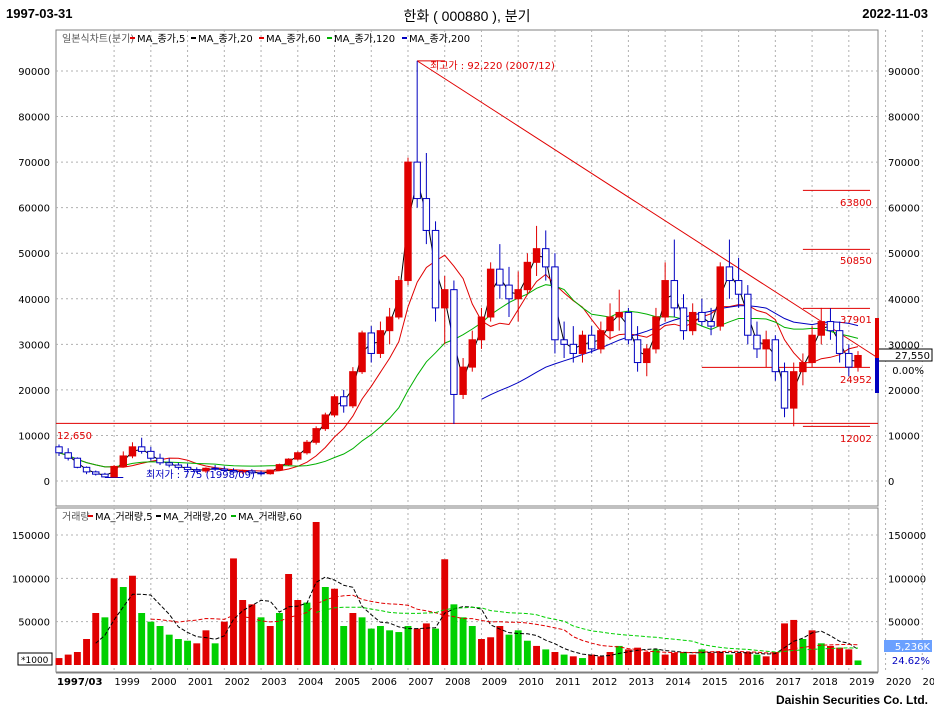 The image size is (934, 711). I want to click on start-date: 1997-03-31, so click(39, 13).